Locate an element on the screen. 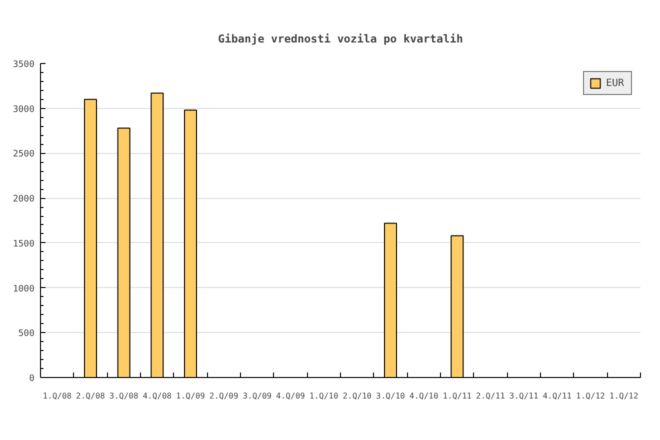 This screenshot has height=440, width=660. x-tick-label: 1.Q/09 is located at coordinates (191, 396).